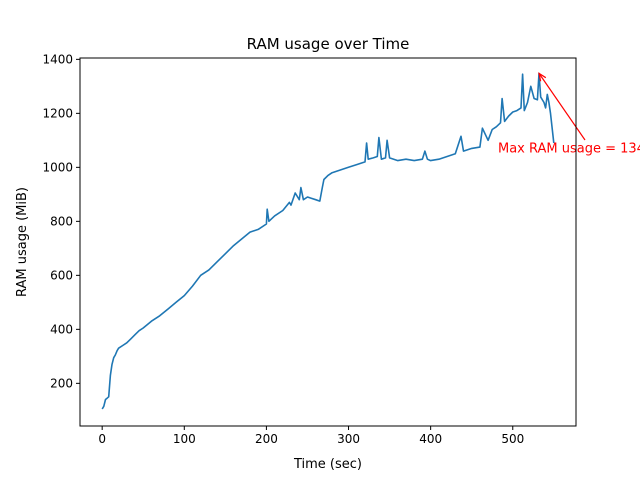 This screenshot has height=480, width=640. Describe the element at coordinates (311, 436) in the screenshot. I see `x-axis-ticks: 0 100 200 300 400 500` at that location.